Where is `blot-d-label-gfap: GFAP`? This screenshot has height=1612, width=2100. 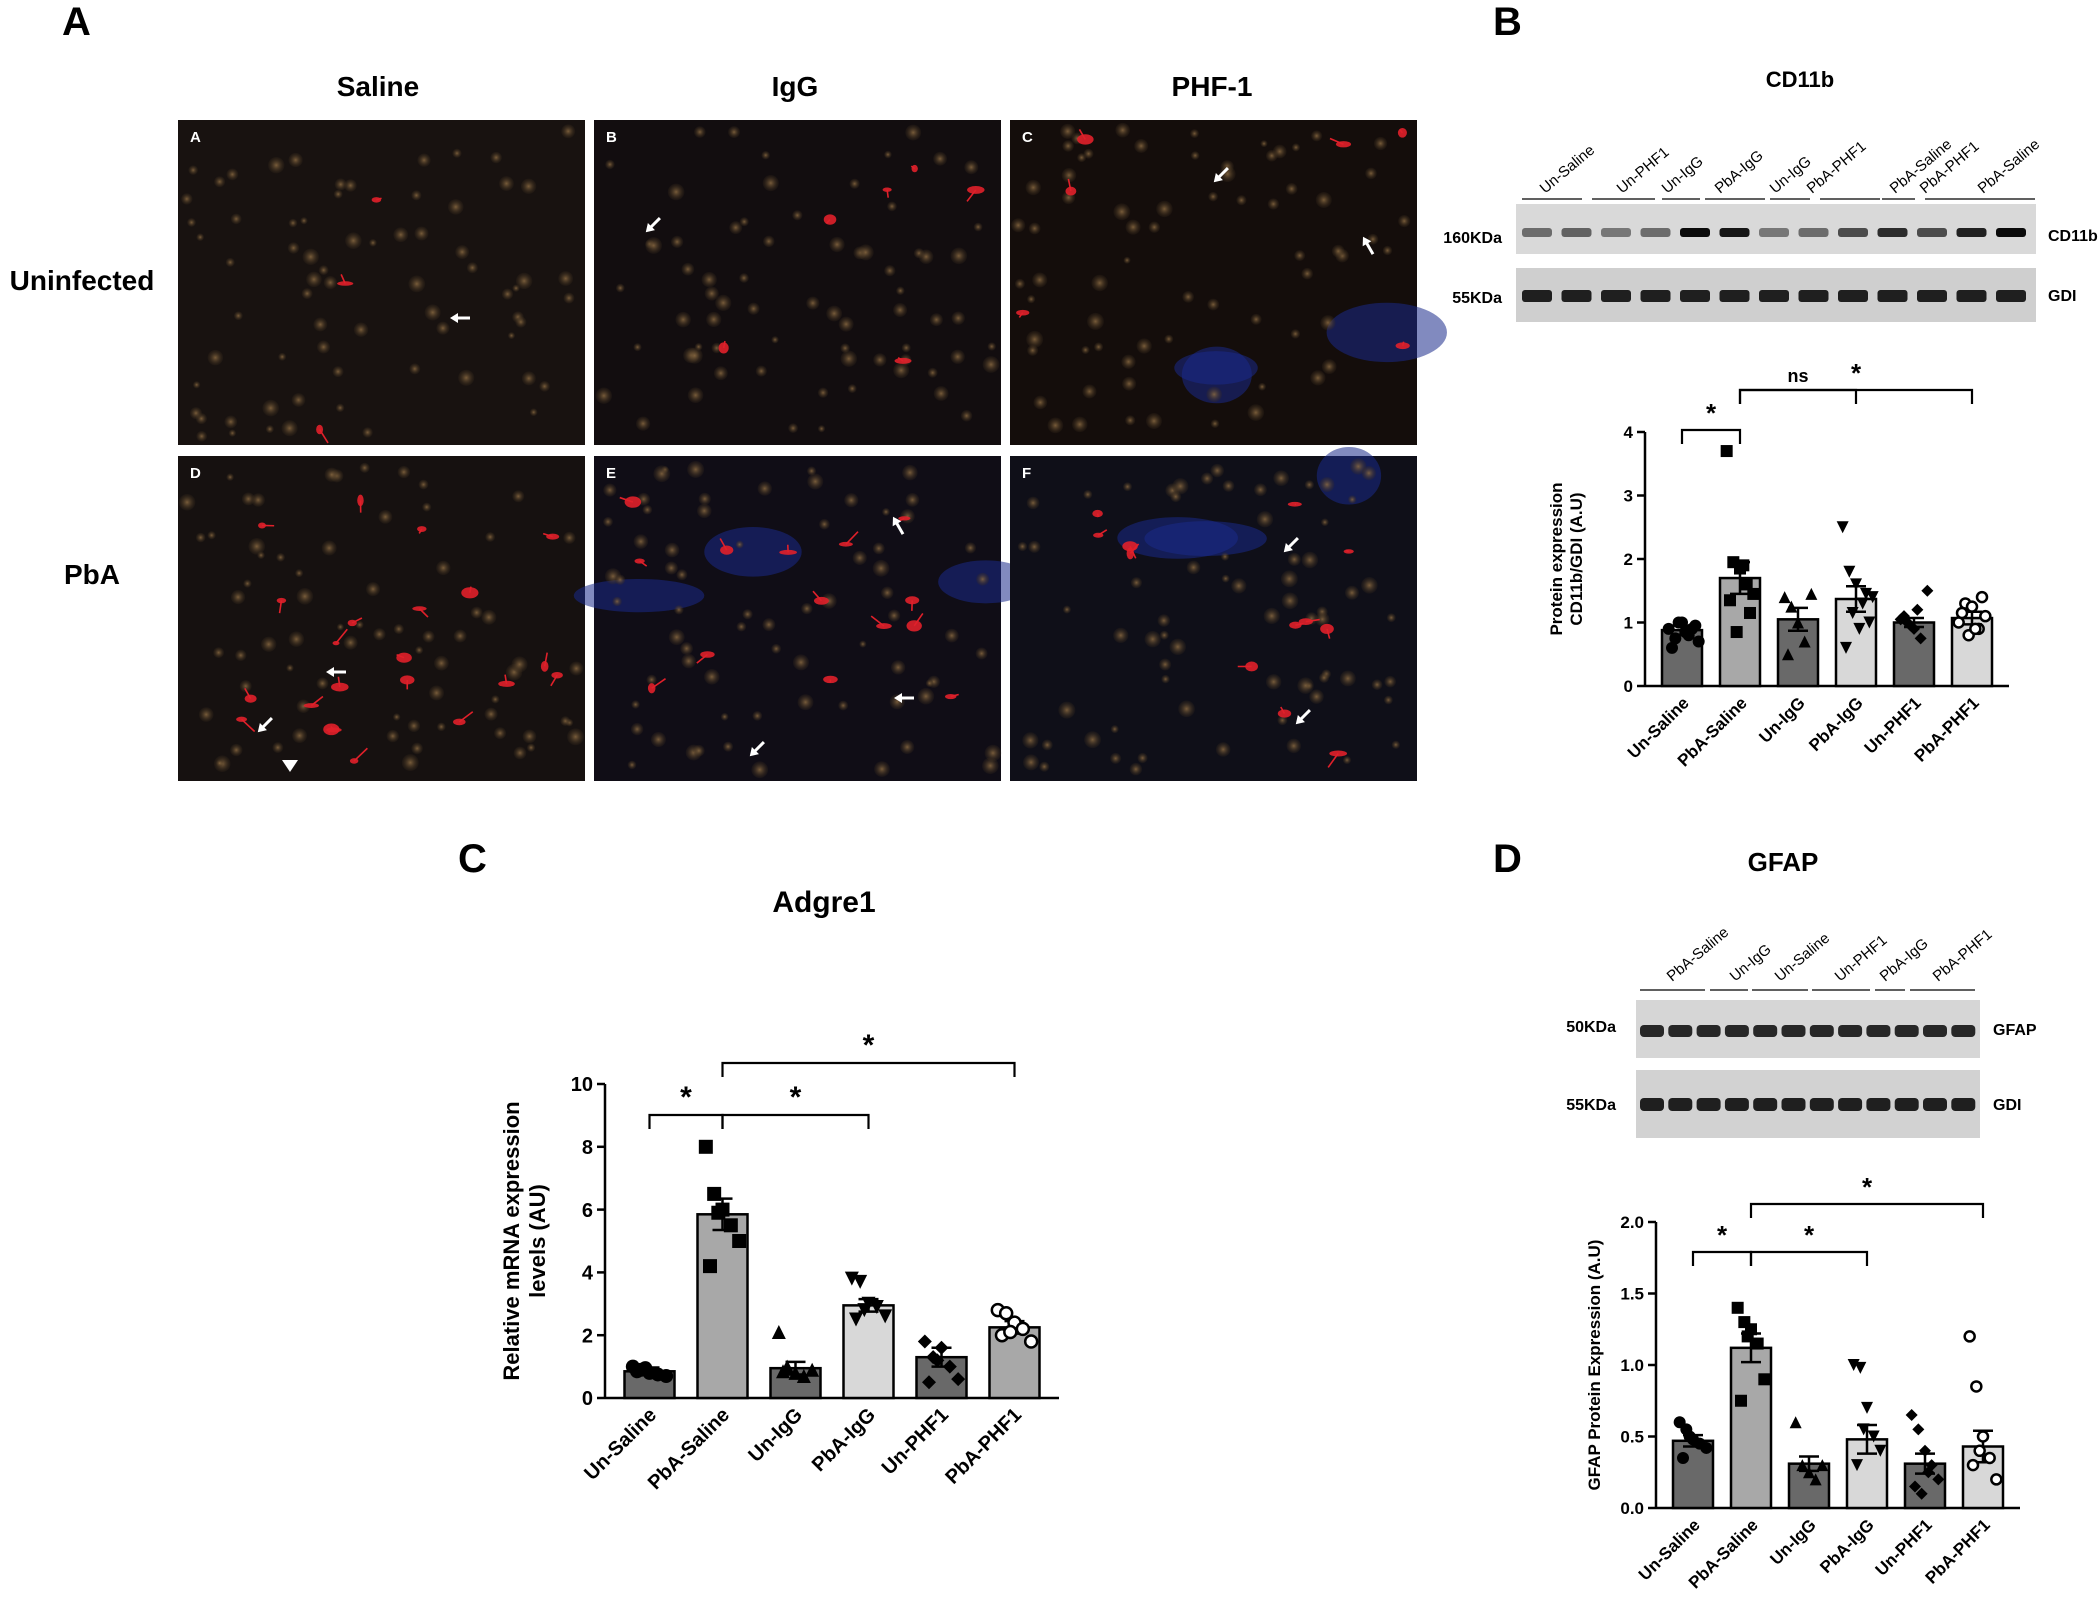 blot-d-label-gfap: GFAP is located at coordinates (2015, 1030).